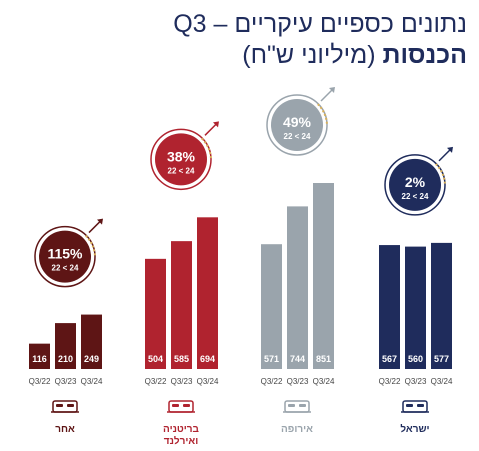 The width and height of the screenshot is (479, 451). What do you see at coordinates (389, 359) in the screenshot?
I see `bar-value-label: 567` at bounding box center [389, 359].